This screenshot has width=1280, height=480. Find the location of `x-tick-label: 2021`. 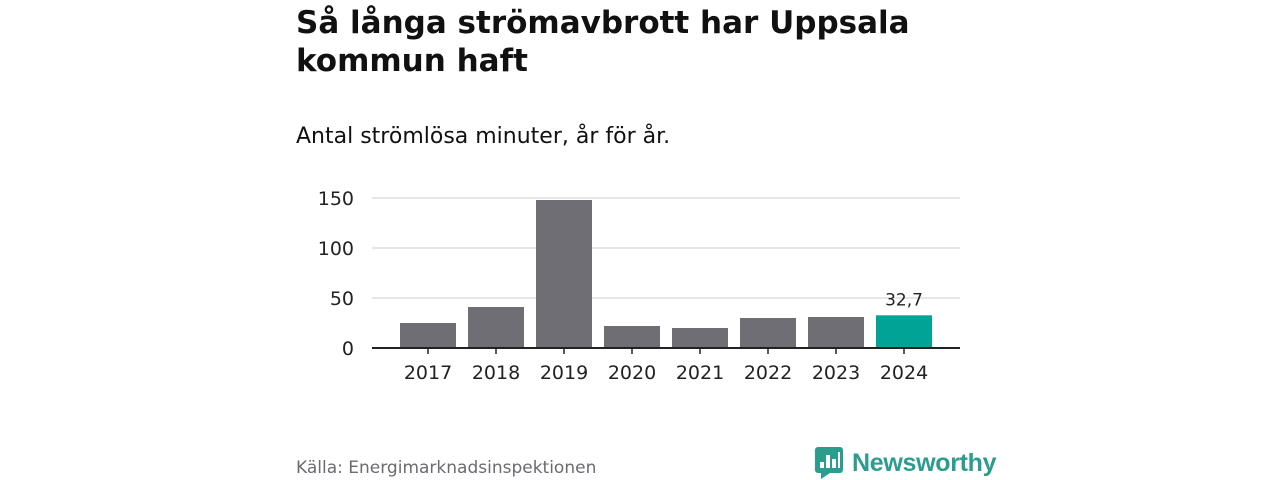

x-tick-label: 2021 is located at coordinates (700, 373).